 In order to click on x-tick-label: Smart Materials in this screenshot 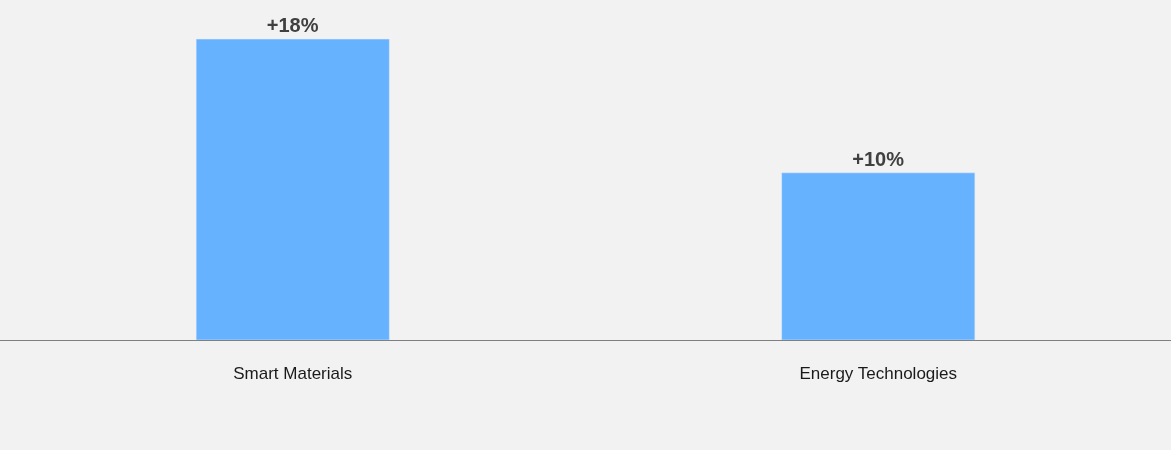, I will do `click(293, 374)`.